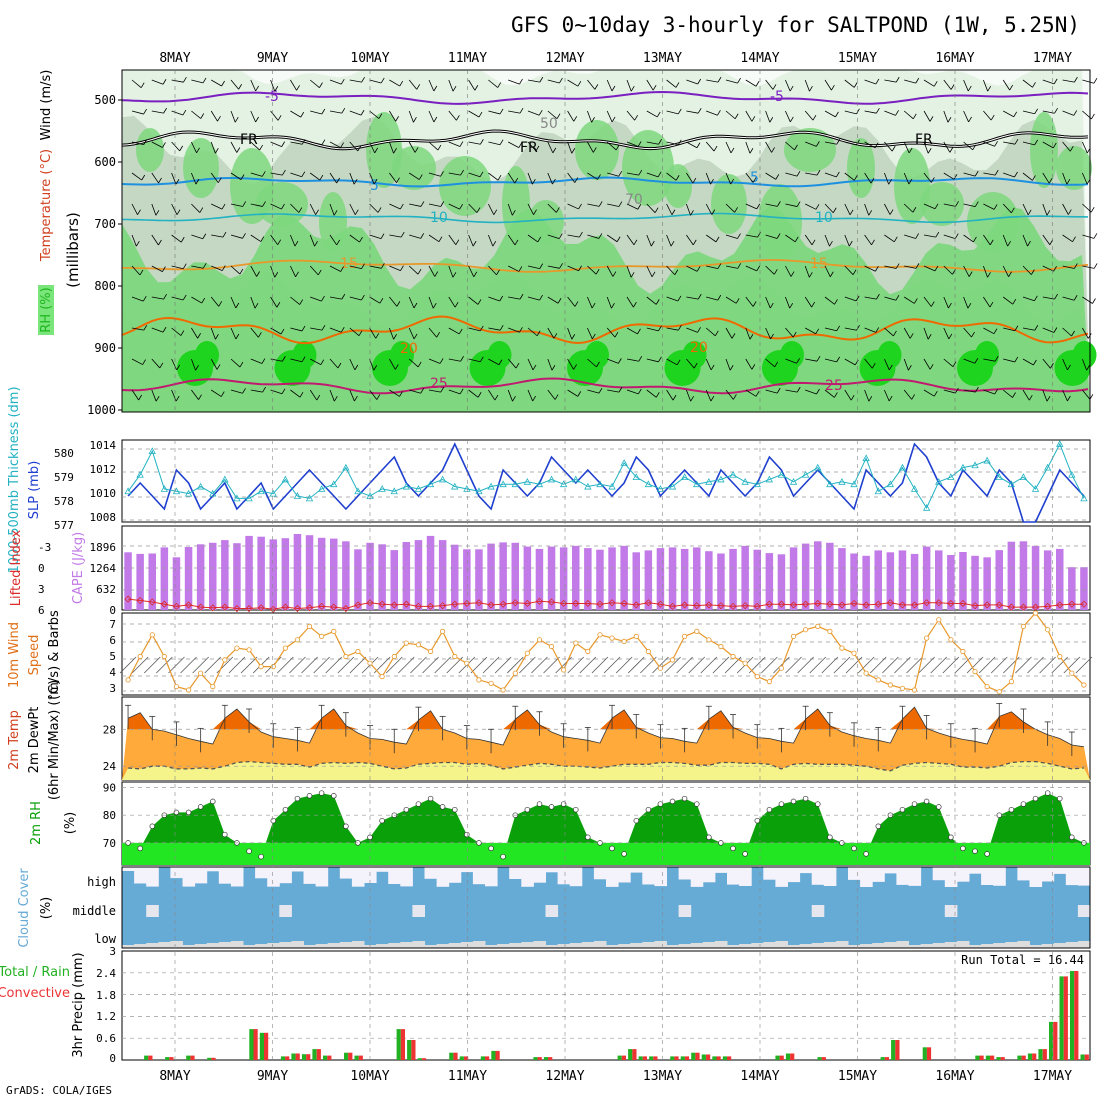 This screenshot has width=1100, height=1100. Describe the element at coordinates (349, 264) in the screenshot. I see `contour-label: 15` at that location.